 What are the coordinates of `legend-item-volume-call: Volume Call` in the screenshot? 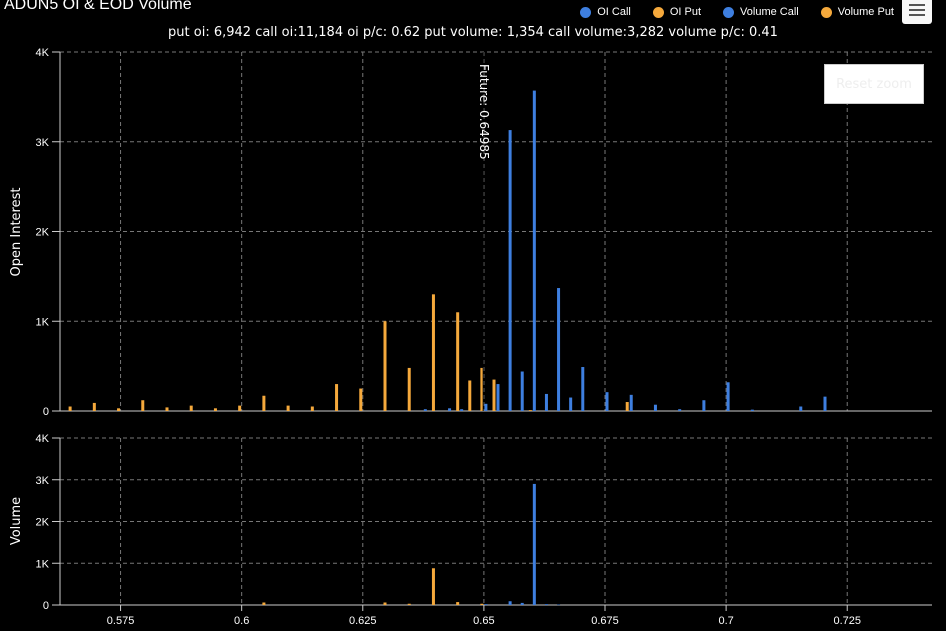 It's located at (761, 12).